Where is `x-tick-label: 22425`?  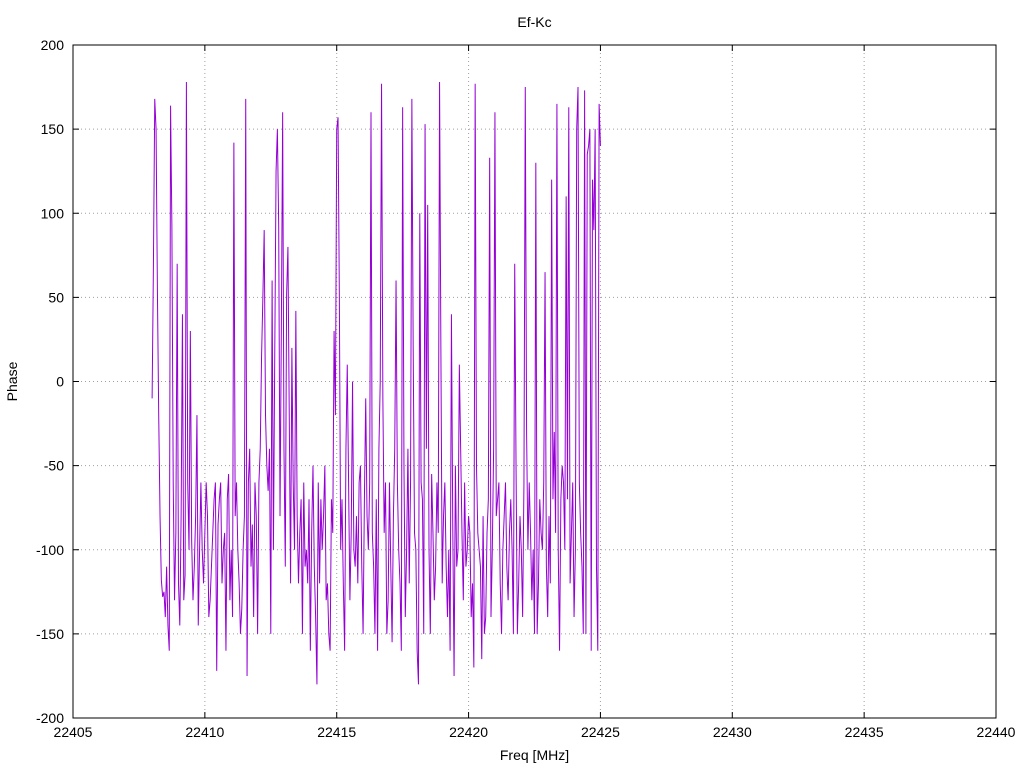 x-tick-label: 22425 is located at coordinates (600, 732).